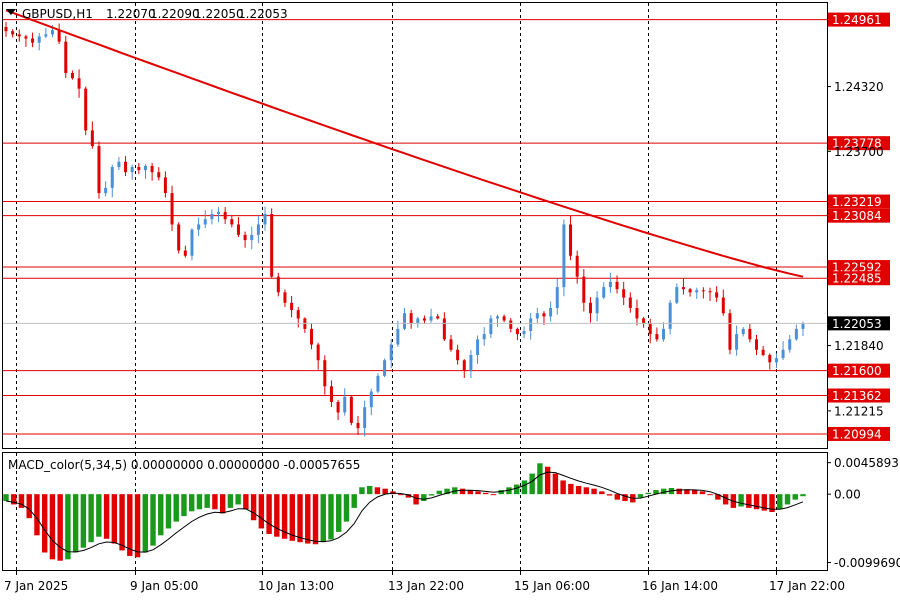  What do you see at coordinates (131, 14) in the screenshot?
I see `ohlc-open: 1.22070` at bounding box center [131, 14].